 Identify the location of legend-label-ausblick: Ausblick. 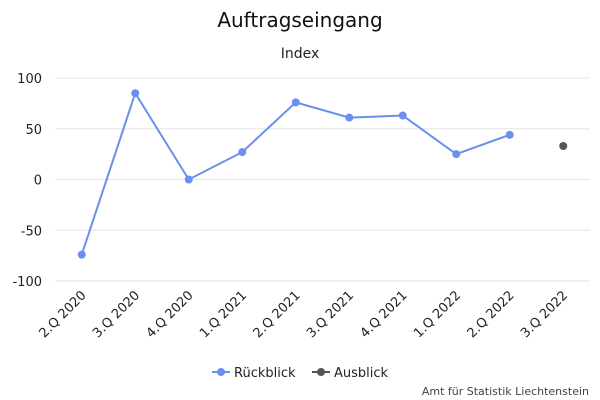
(361, 373).